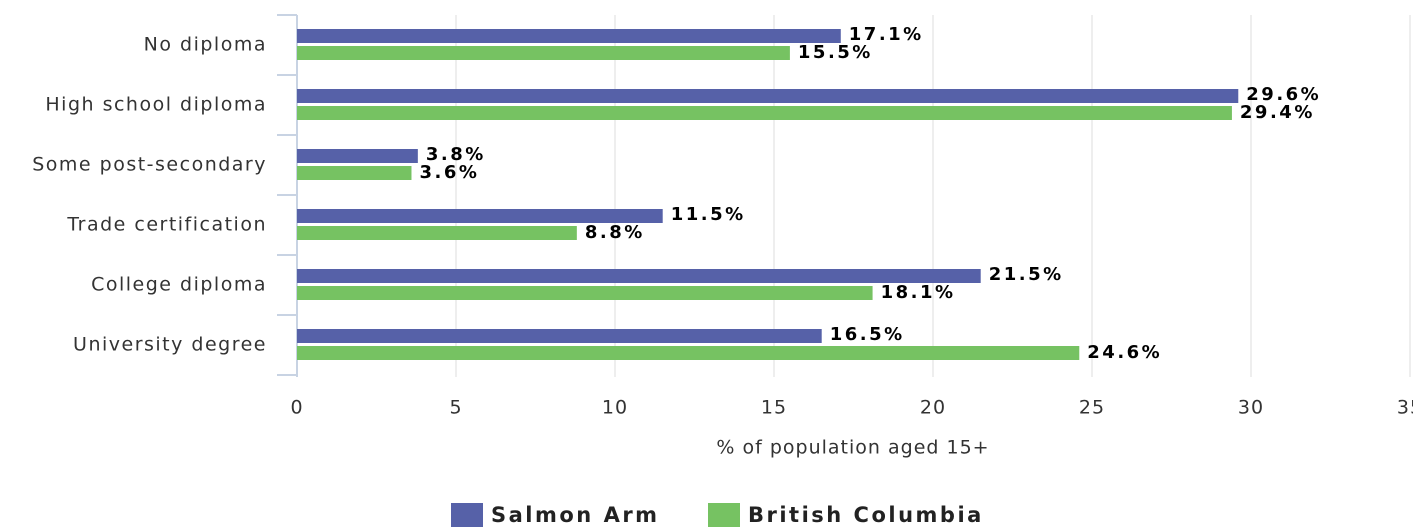 The image size is (1413, 527). I want to click on y-tick-label: Trade certification, so click(166, 225).